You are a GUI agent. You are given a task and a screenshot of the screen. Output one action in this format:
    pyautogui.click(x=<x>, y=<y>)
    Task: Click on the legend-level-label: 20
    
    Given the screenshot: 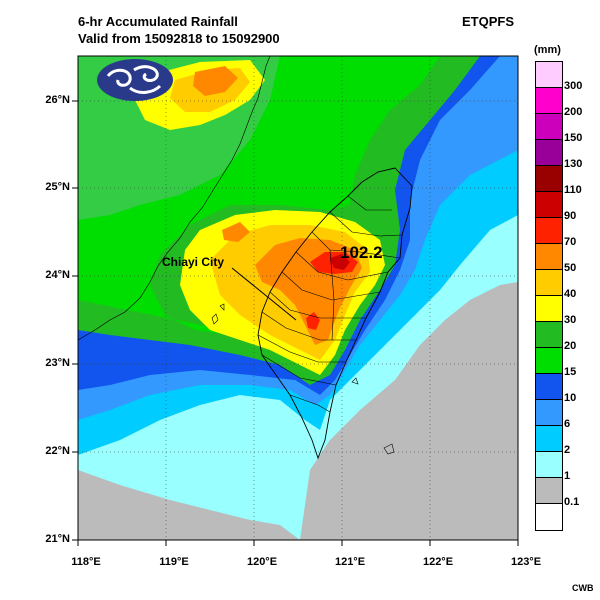 What is the action you would take?
    pyautogui.click(x=570, y=346)
    